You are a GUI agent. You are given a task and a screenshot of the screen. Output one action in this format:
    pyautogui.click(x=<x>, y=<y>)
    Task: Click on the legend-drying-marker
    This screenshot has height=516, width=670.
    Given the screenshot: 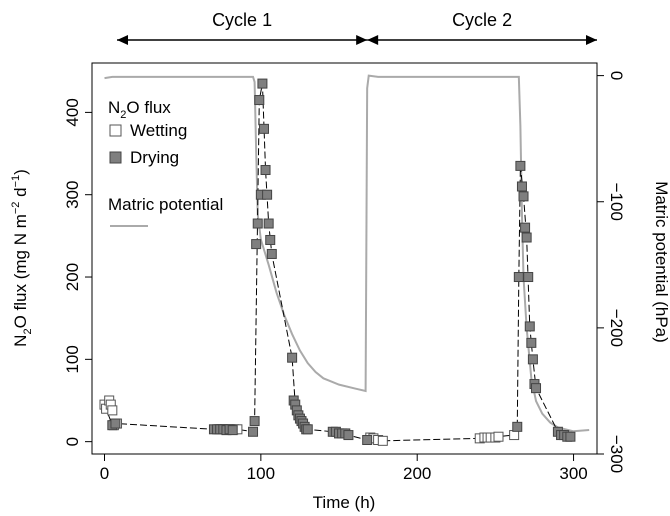 What is the action you would take?
    pyautogui.click(x=115, y=157)
    